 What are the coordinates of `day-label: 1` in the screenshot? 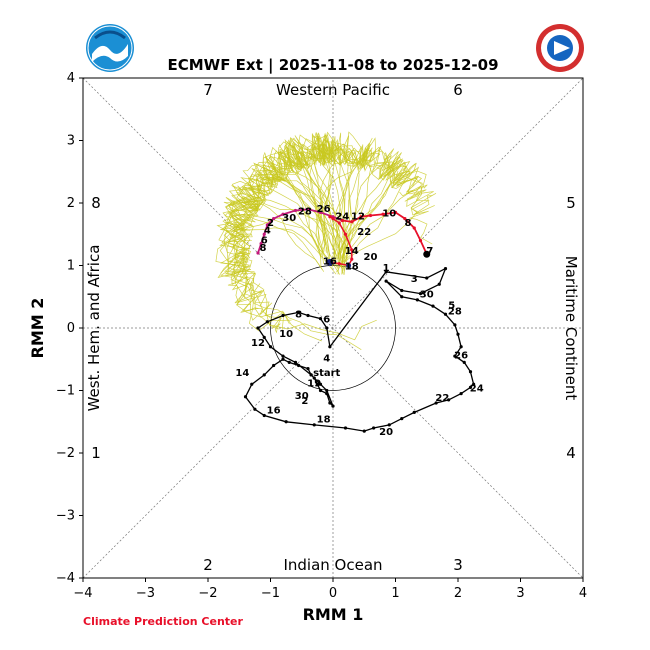 It's located at (386, 268).